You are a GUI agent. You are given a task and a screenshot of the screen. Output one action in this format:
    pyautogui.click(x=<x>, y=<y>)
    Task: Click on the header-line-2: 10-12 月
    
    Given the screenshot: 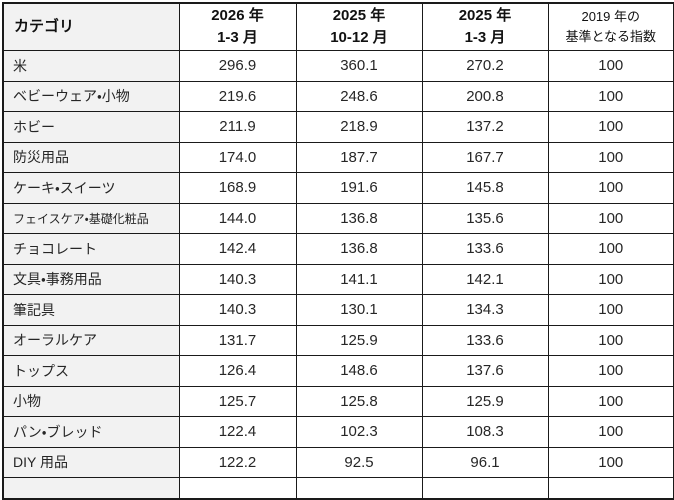 What is the action you would take?
    pyautogui.click(x=359, y=37)
    